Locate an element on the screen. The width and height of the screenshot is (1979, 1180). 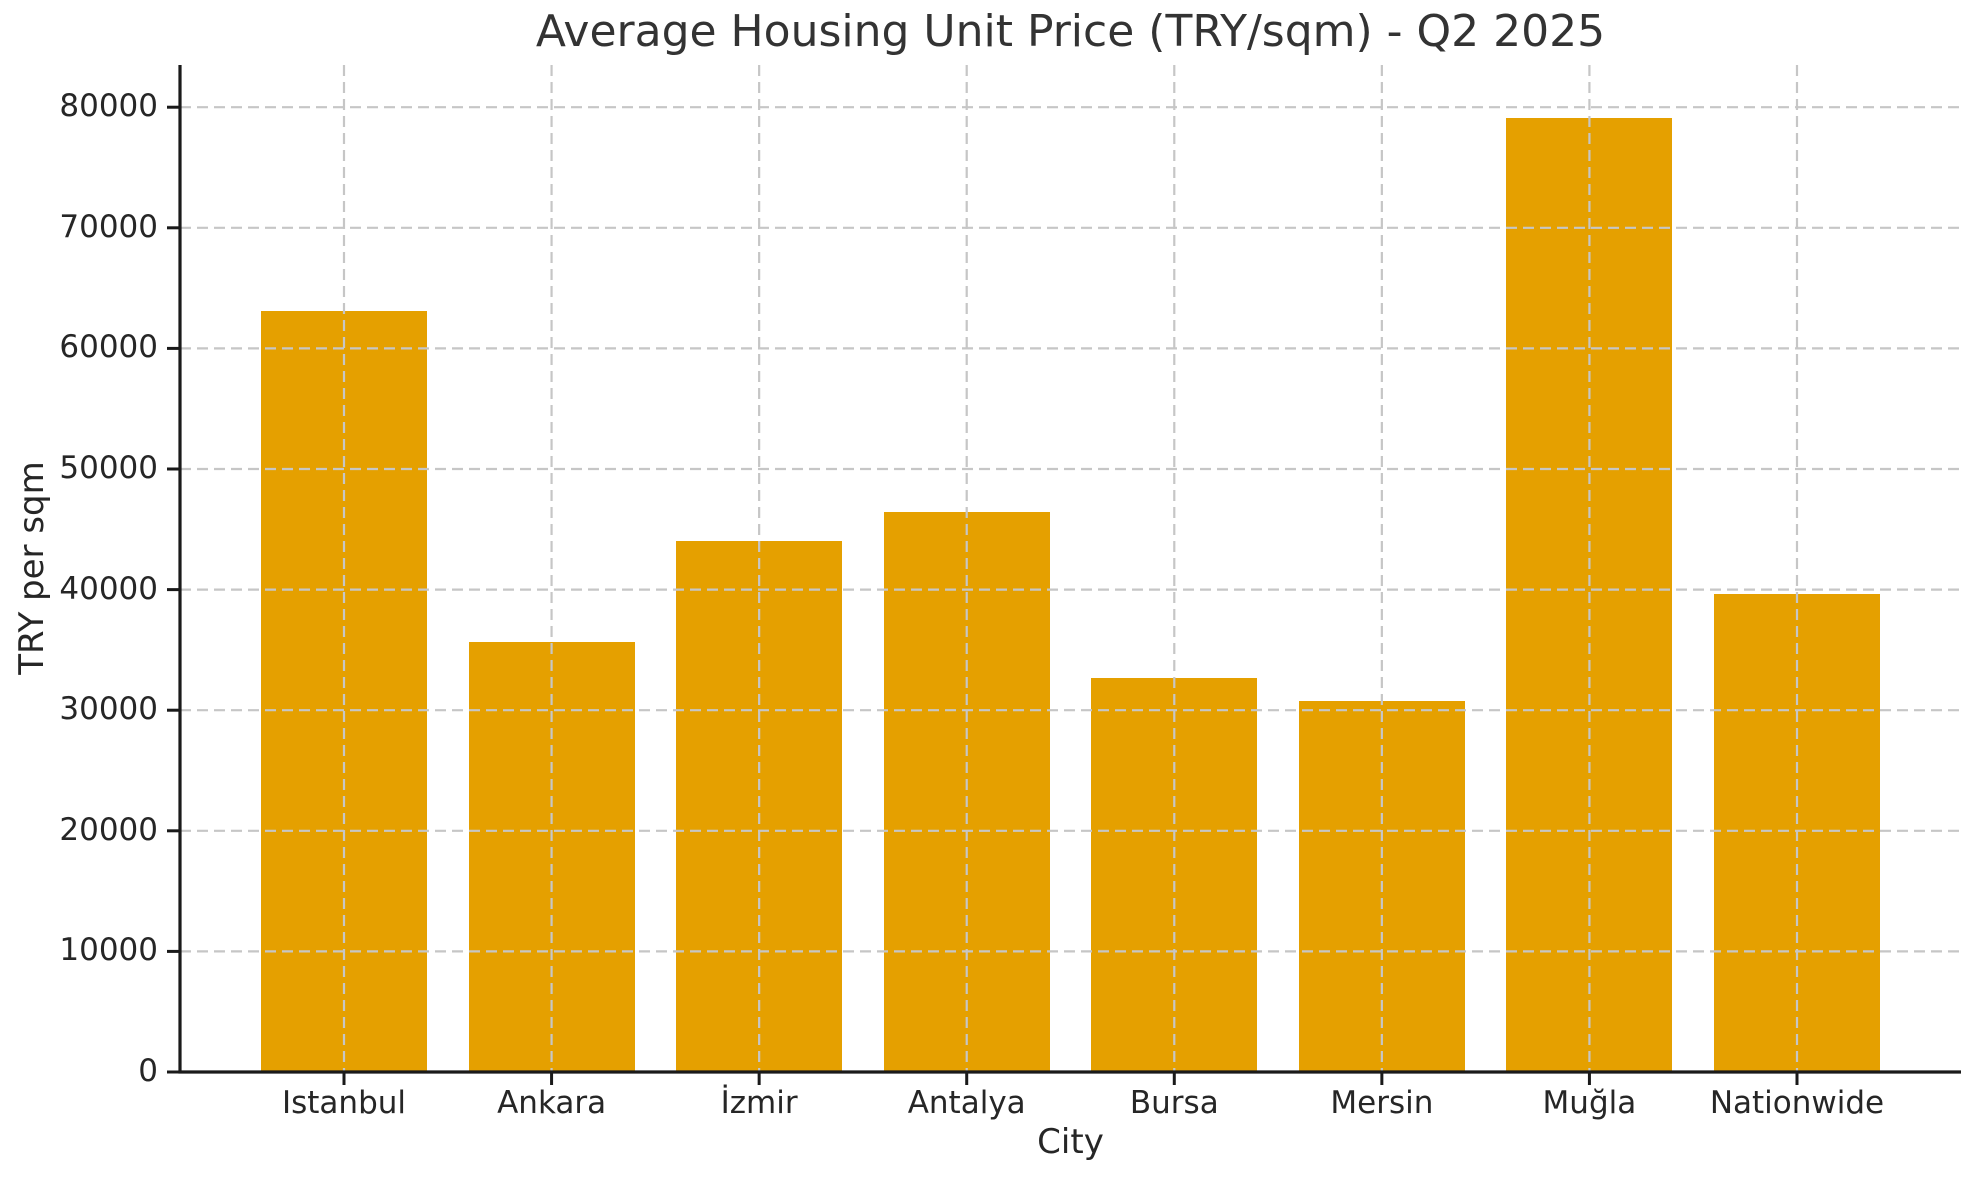
x-tick-label-izmir: İzmir is located at coordinates (759, 1103).